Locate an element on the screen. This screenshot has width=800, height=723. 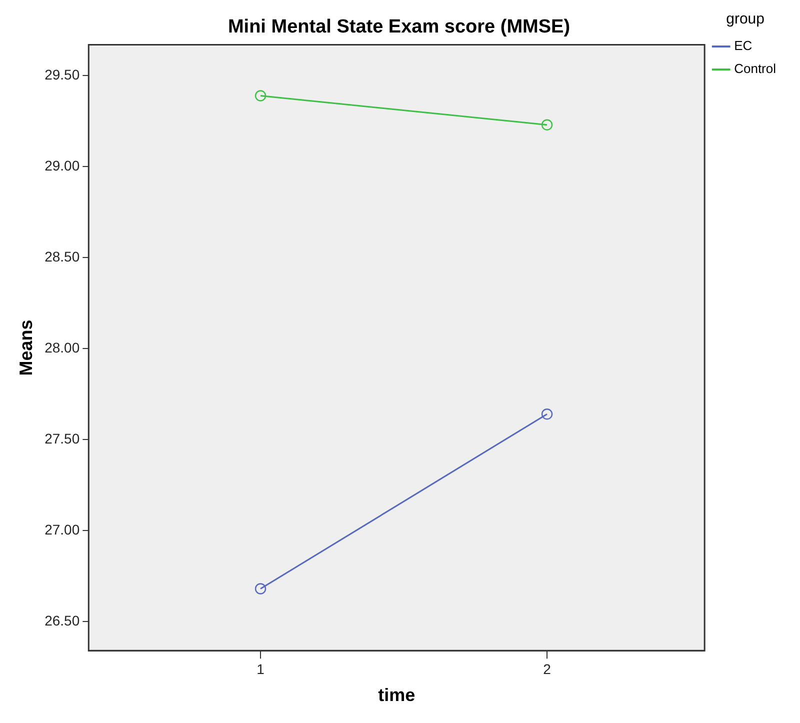
y-tick-label: 28.00 is located at coordinates (62, 347).